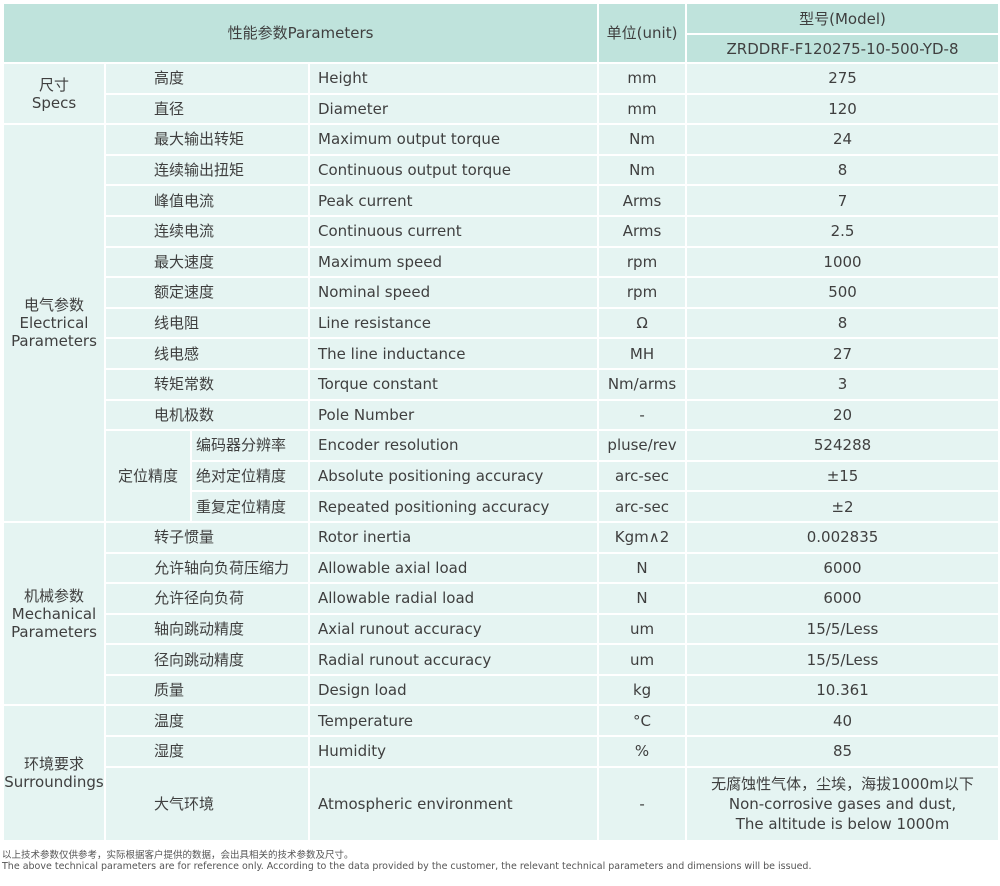  Describe the element at coordinates (148, 476) in the screenshot. I see `subgroup-label: 定位精度` at that location.